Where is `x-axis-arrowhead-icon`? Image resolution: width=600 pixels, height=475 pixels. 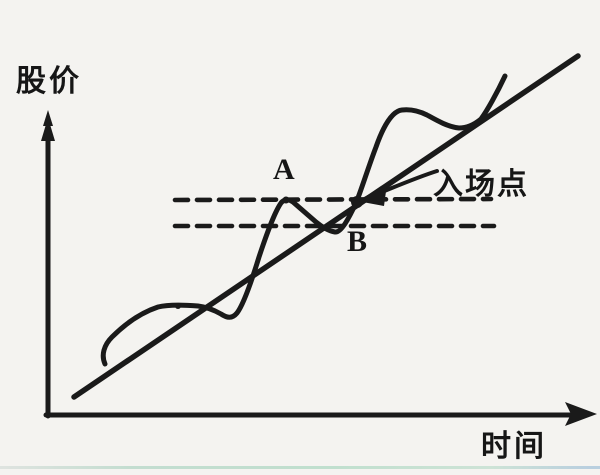
x-axis-arrowhead-icon is located at coordinates (581, 414).